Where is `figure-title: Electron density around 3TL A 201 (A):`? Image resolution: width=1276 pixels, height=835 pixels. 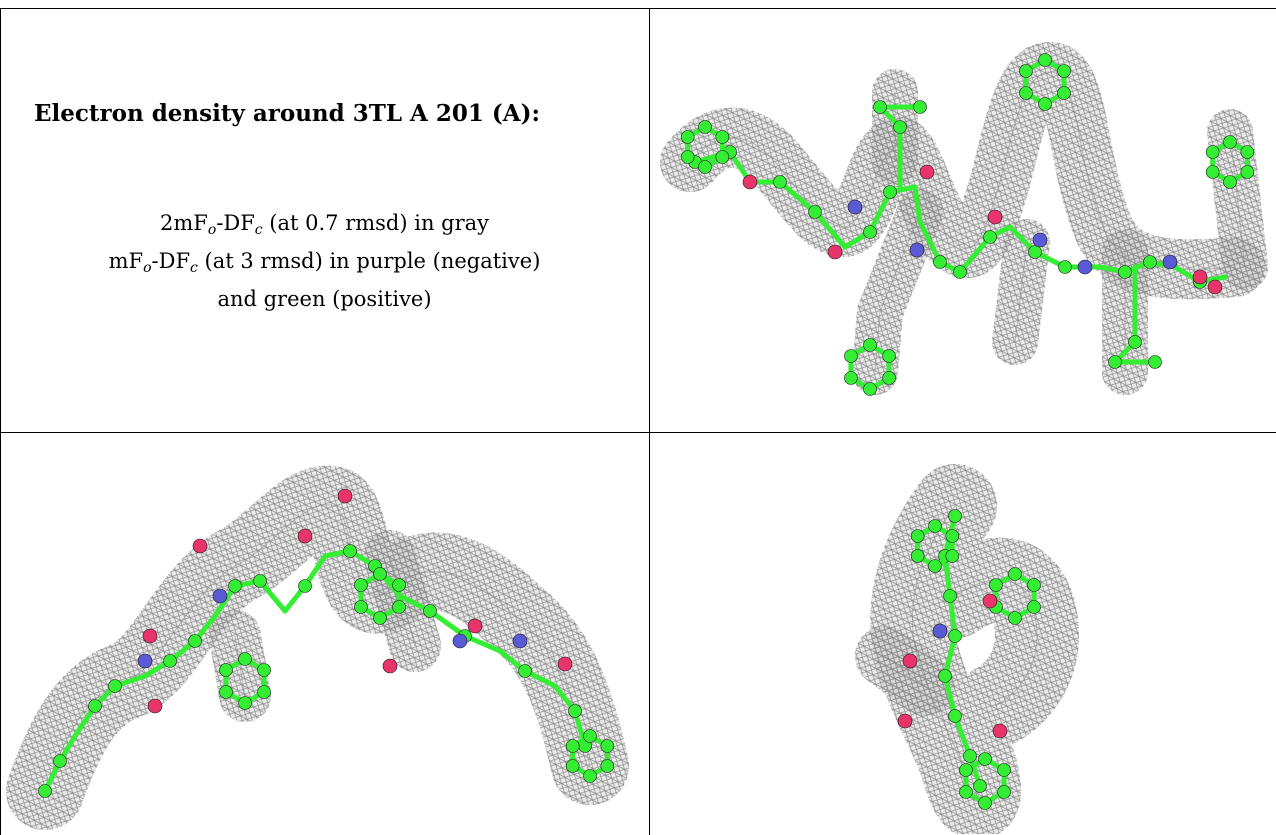
figure-title: Electron density around 3TL A 201 (A): is located at coordinates (287, 113).